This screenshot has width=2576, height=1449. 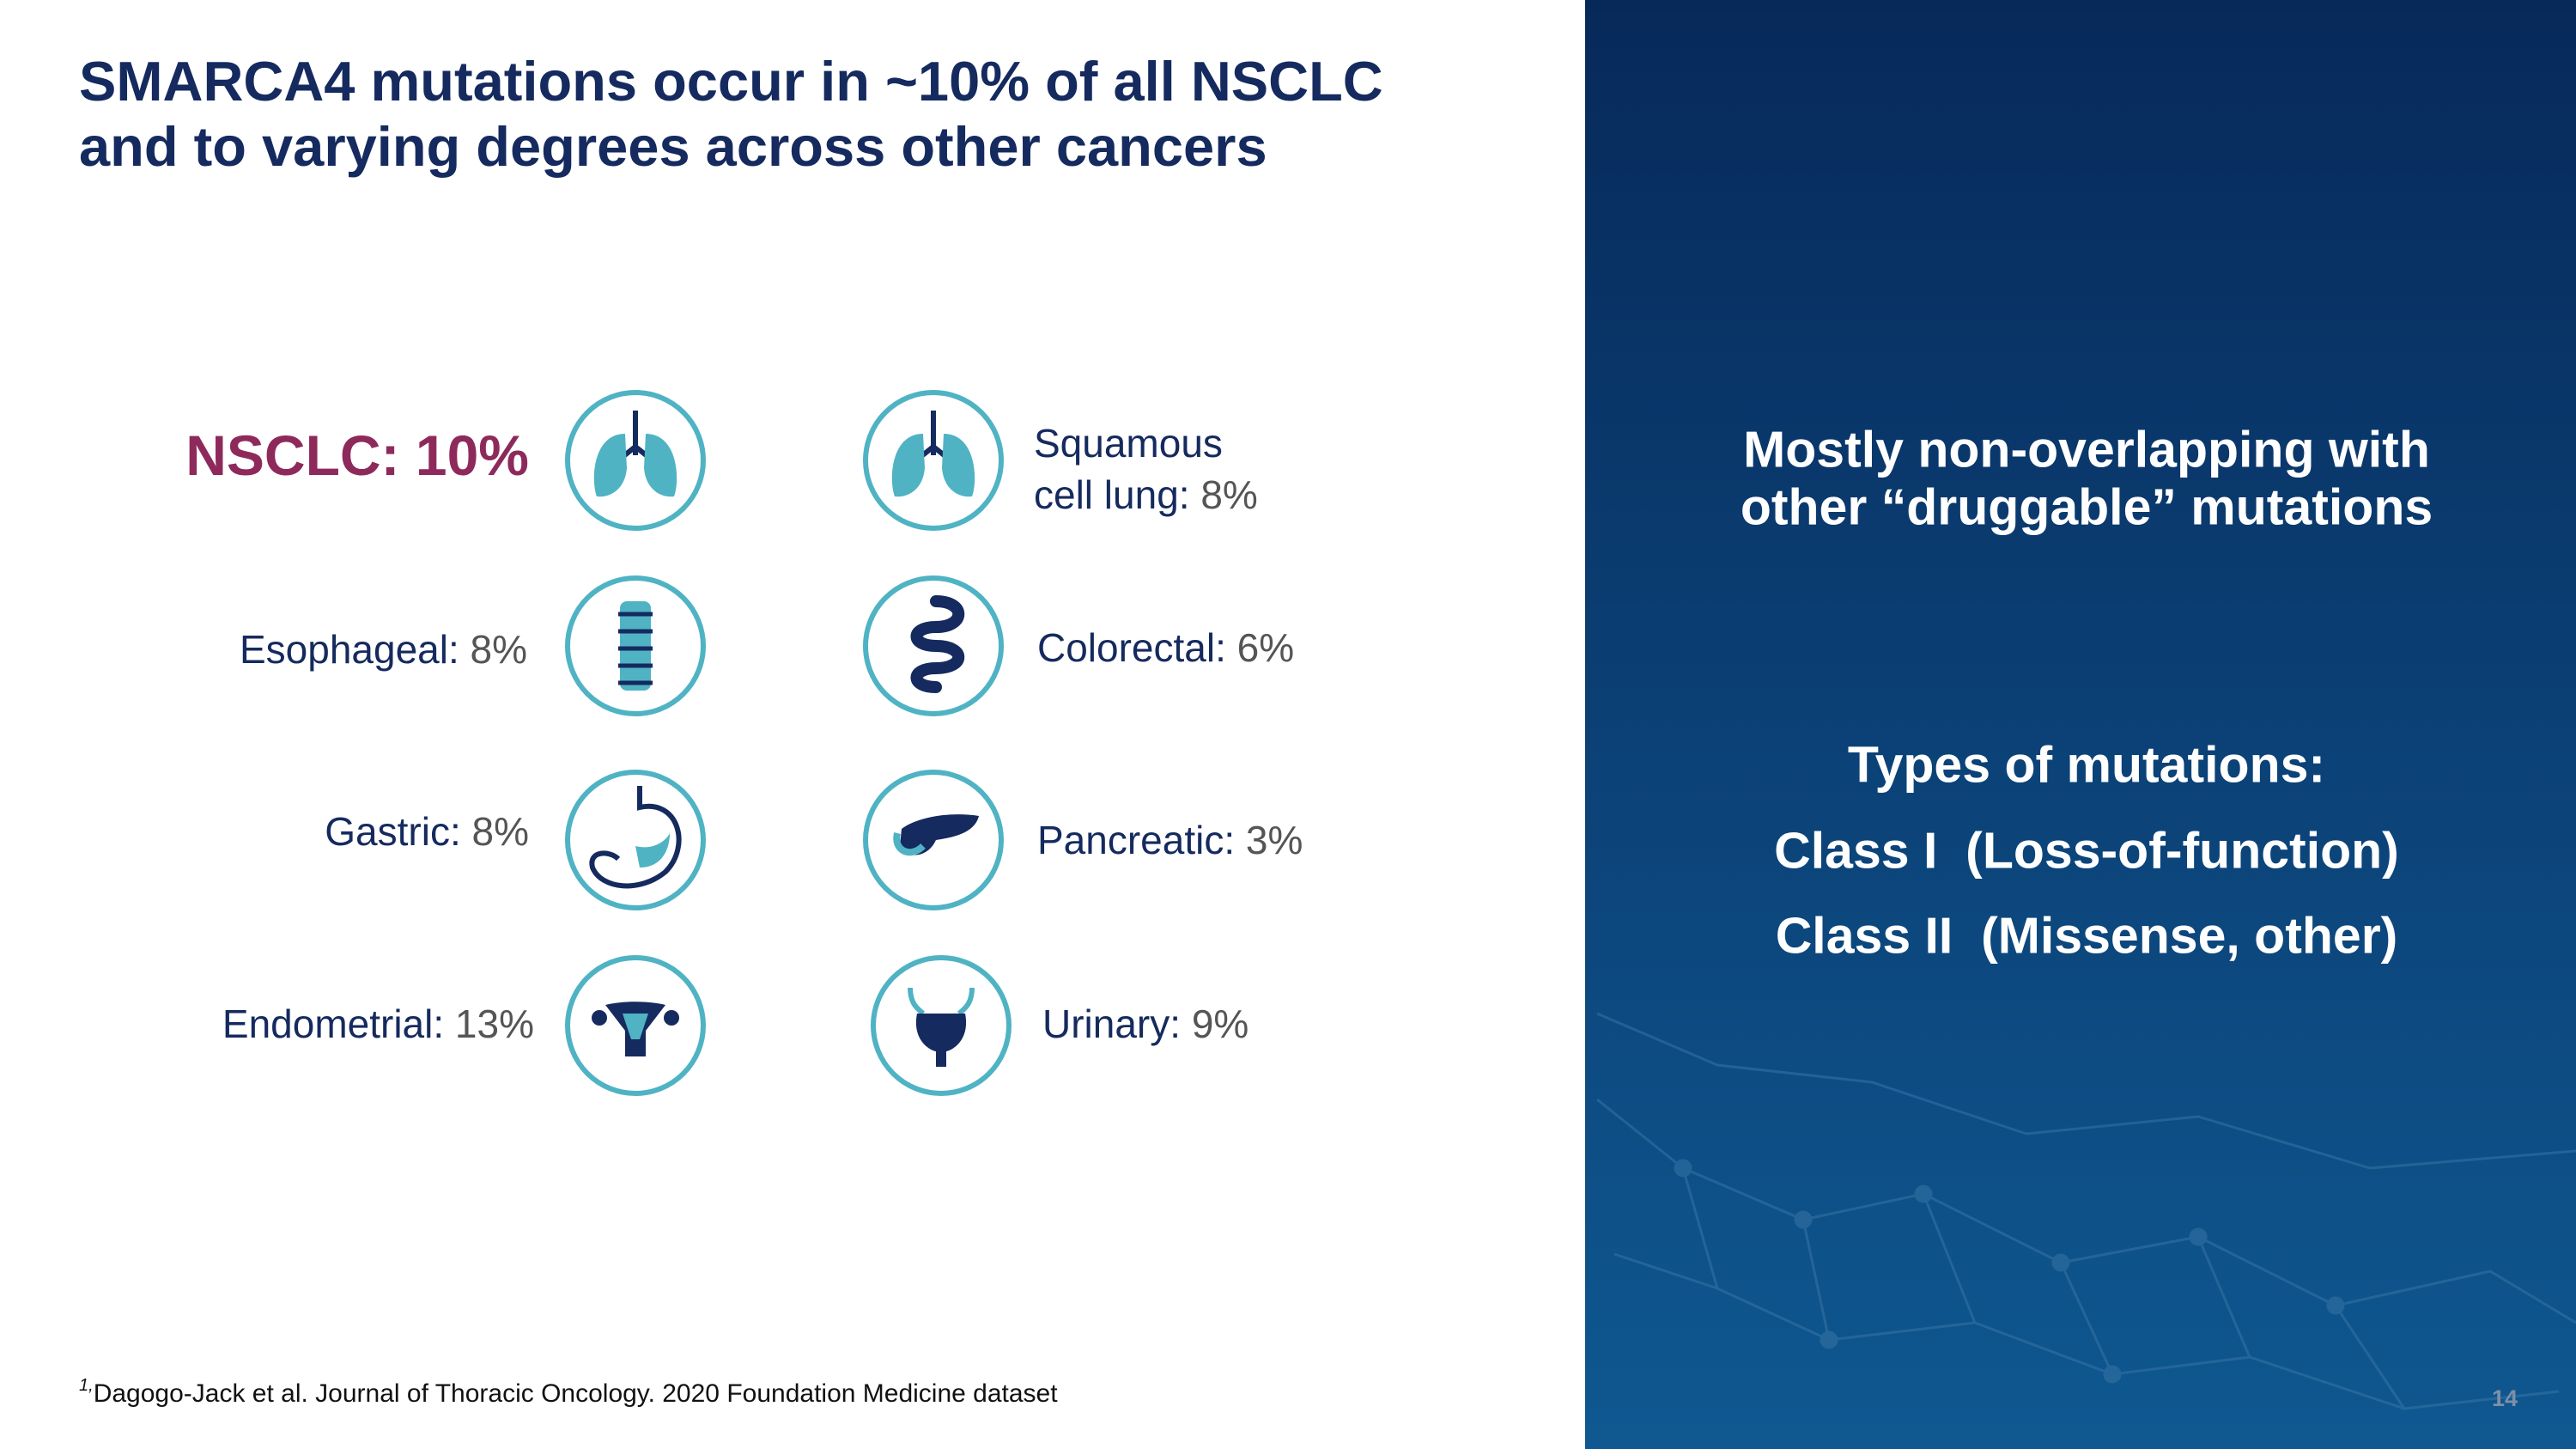 What do you see at coordinates (2086, 450) in the screenshot?
I see `panel-heading: Mostly non-overlapping with` at bounding box center [2086, 450].